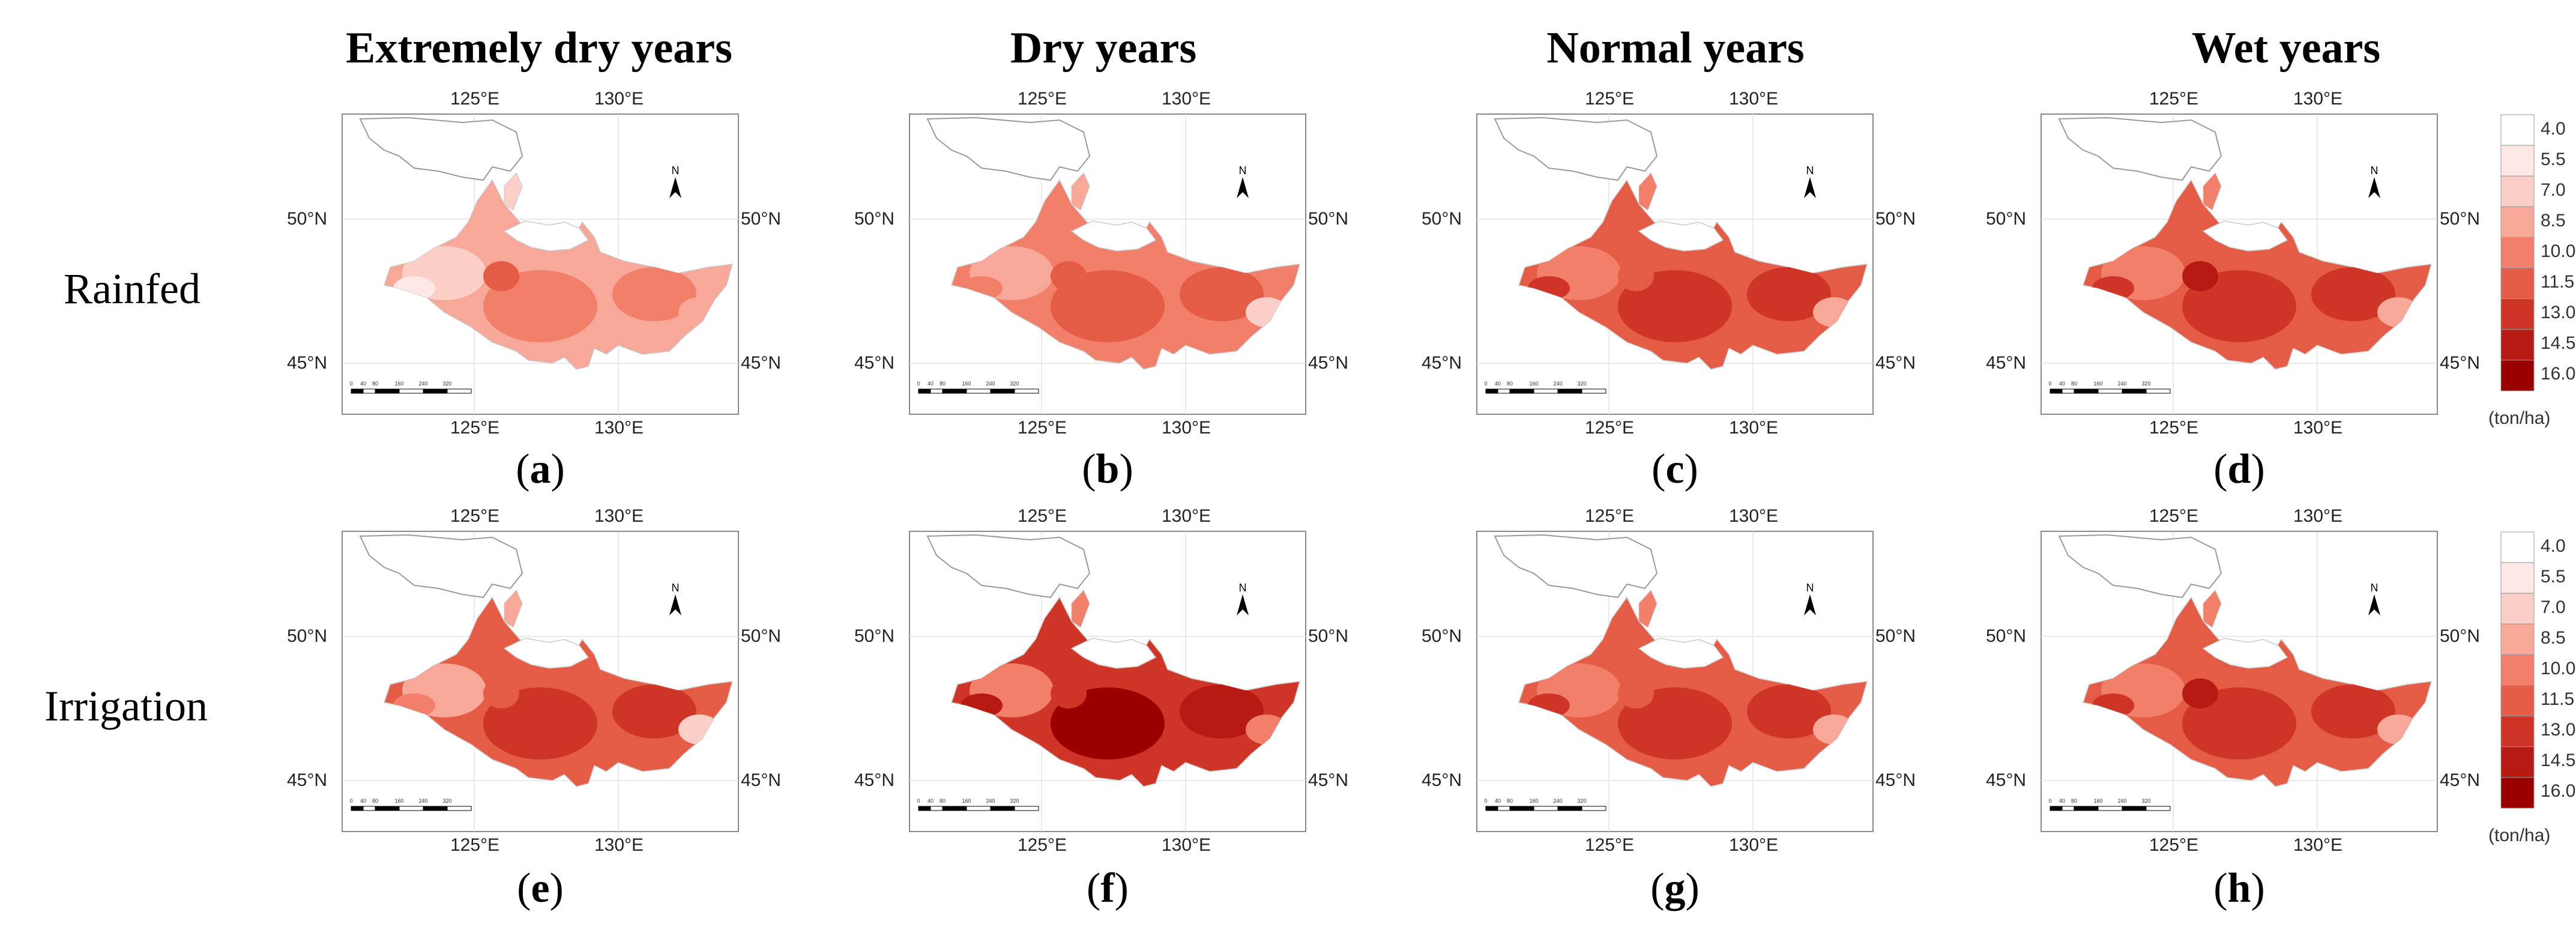 This screenshot has height=927, width=2576. I want to click on colorbar-tick: 13.0, so click(2558, 313).